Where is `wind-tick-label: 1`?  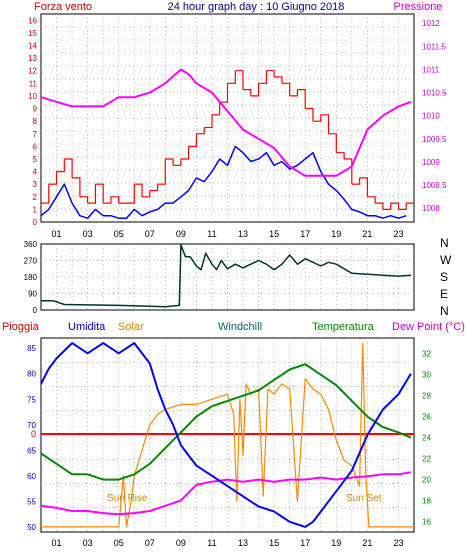 wind-tick-label: 1 is located at coordinates (35, 209).